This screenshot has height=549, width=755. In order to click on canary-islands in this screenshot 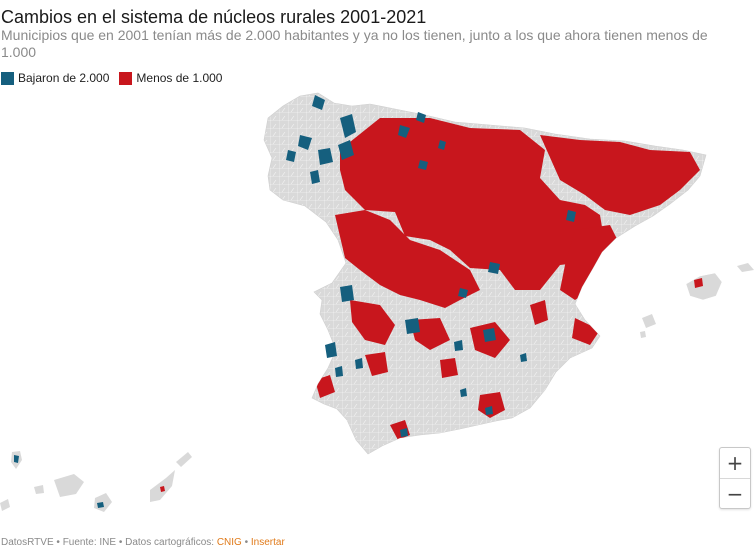, I will do `click(96, 481)`.